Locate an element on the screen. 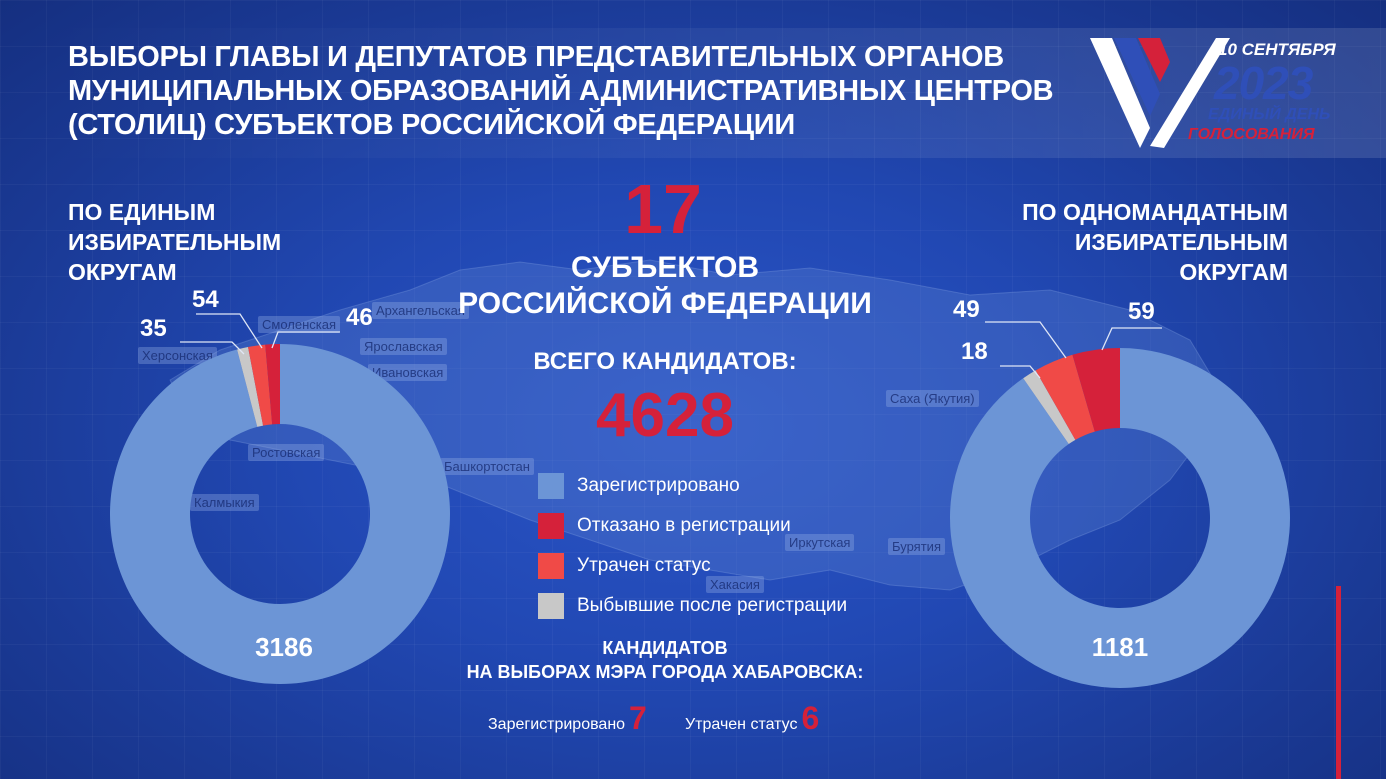 Image resolution: width=1386 pixels, height=779 pixels. total-candidates-value: 4628 is located at coordinates (665, 415).